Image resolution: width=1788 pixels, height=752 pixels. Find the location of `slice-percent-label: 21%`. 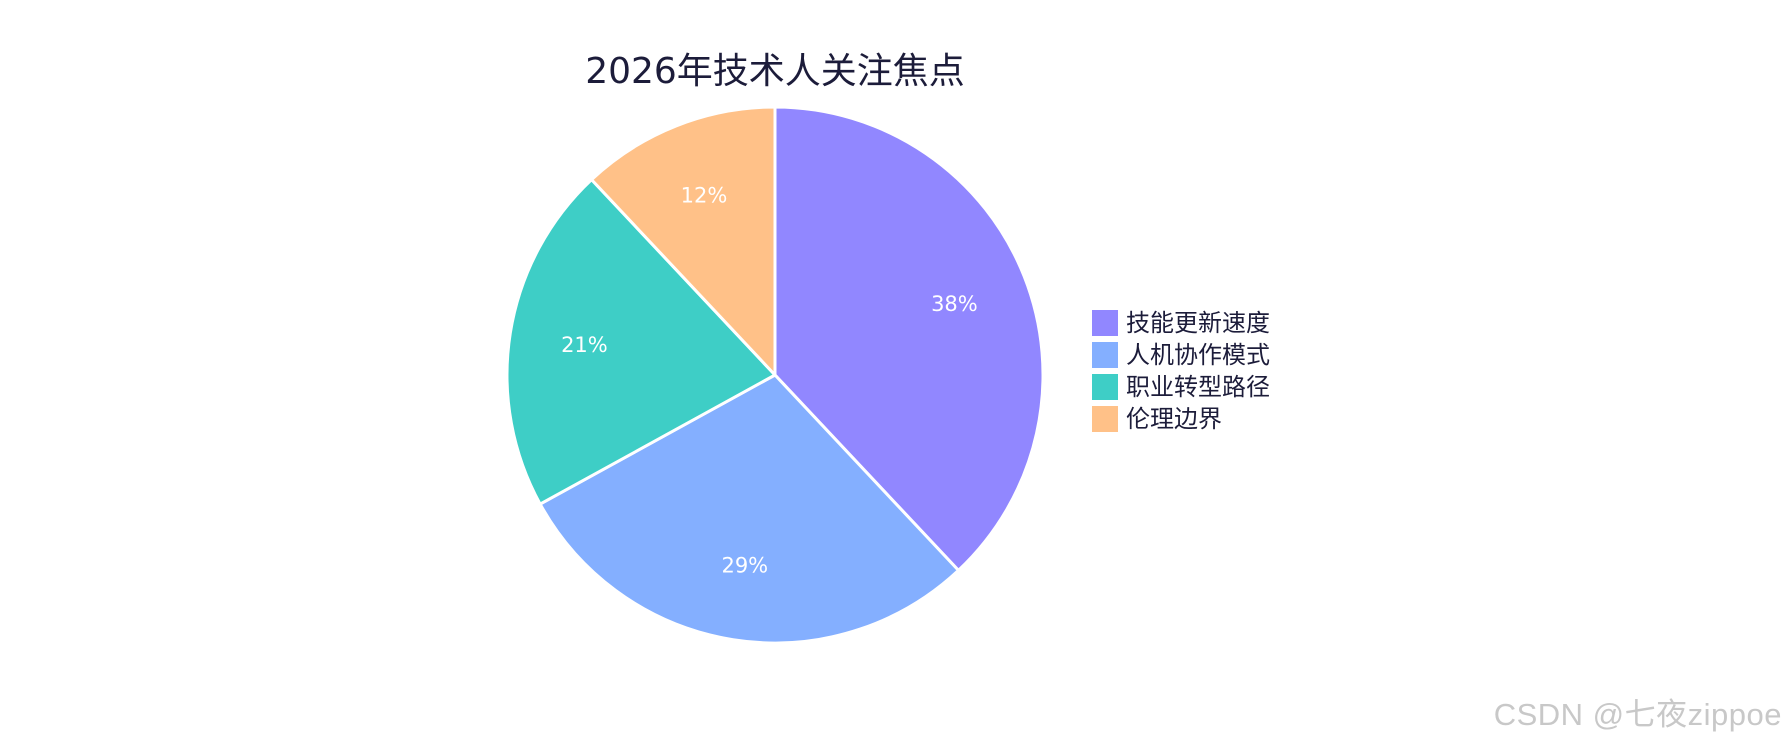

slice-percent-label: 21% is located at coordinates (584, 345).